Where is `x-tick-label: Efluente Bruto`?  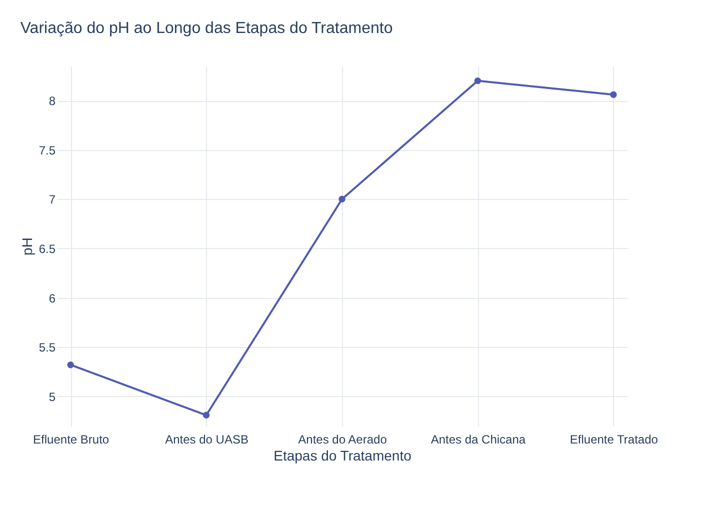
x-tick-label: Efluente Bruto is located at coordinates (71, 439).